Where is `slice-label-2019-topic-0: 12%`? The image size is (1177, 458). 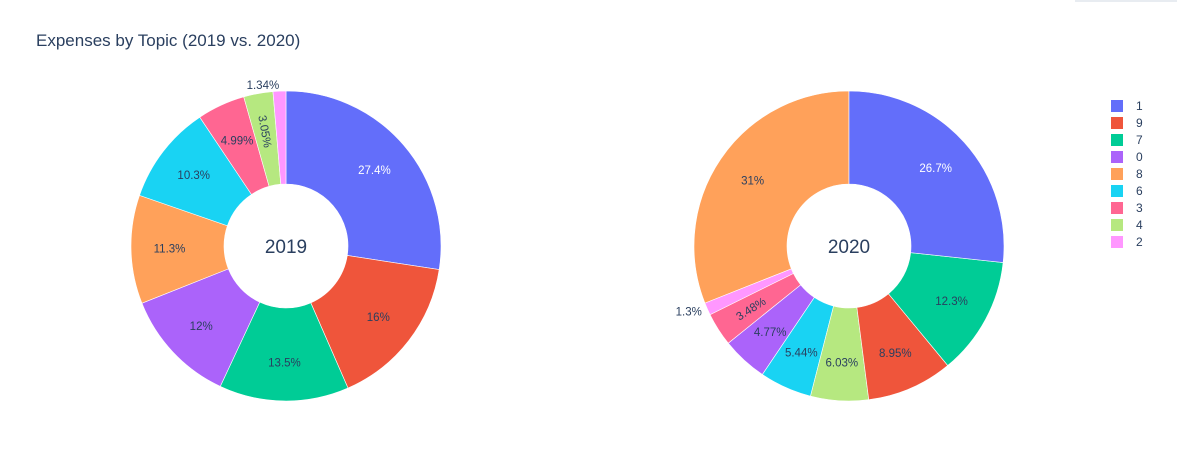 slice-label-2019-topic-0: 12% is located at coordinates (201, 327).